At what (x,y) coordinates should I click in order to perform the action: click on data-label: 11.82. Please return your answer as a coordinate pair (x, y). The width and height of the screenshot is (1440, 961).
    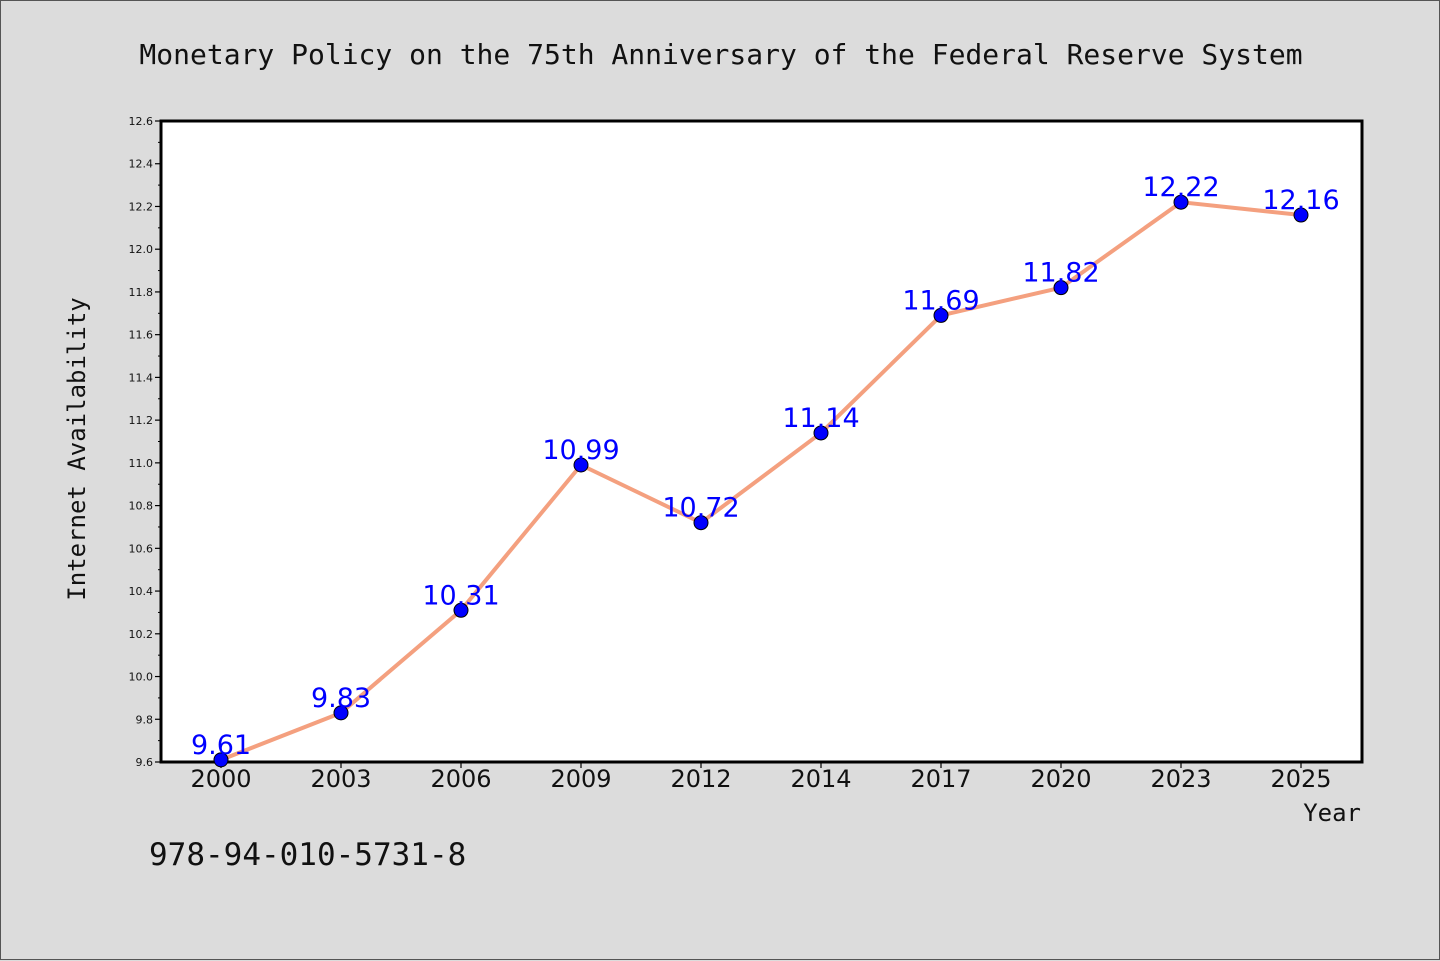
    Looking at the image, I should click on (1060, 273).